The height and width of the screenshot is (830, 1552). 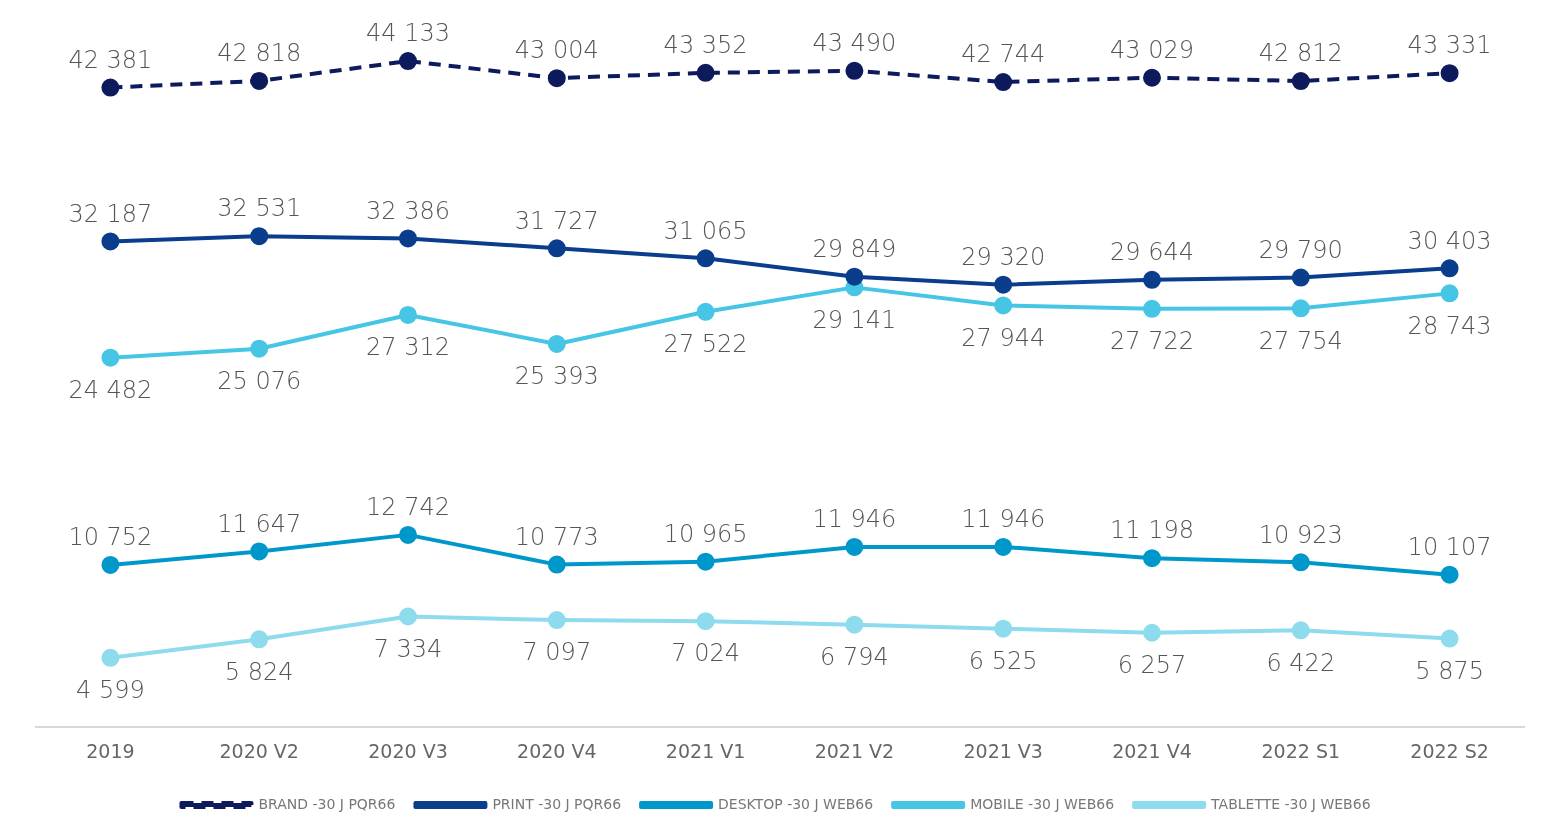 What do you see at coordinates (110, 537) in the screenshot?
I see `data-label: 10 752` at bounding box center [110, 537].